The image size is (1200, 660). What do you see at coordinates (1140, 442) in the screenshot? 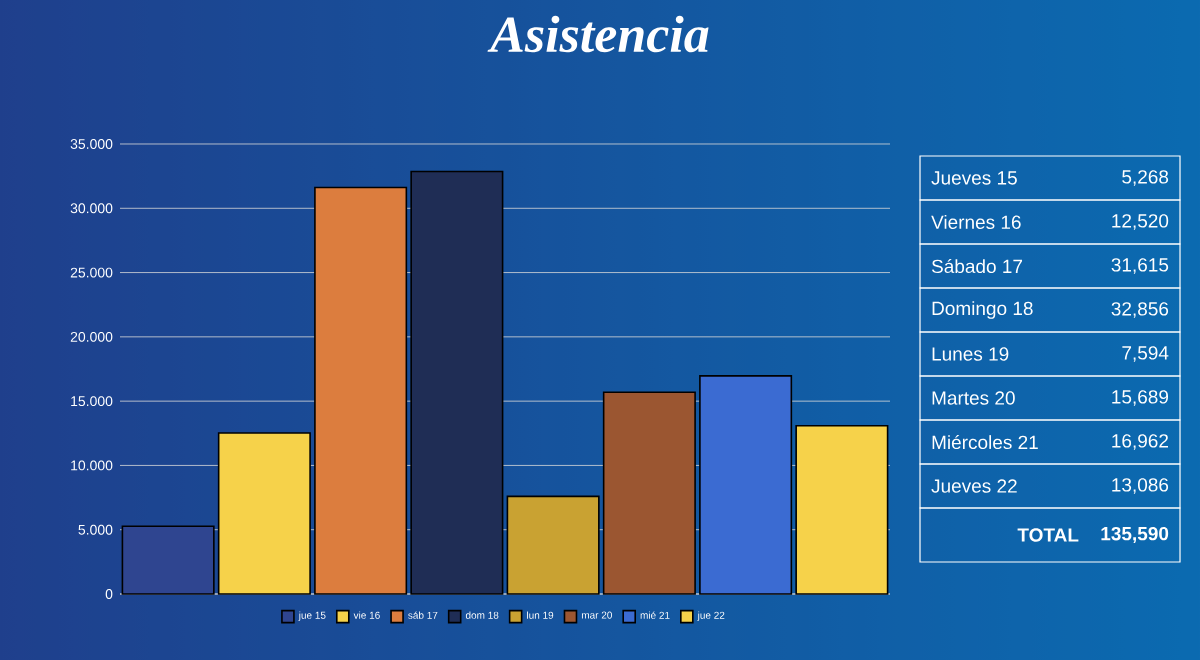
I see `text: 16,962` at bounding box center [1140, 442].